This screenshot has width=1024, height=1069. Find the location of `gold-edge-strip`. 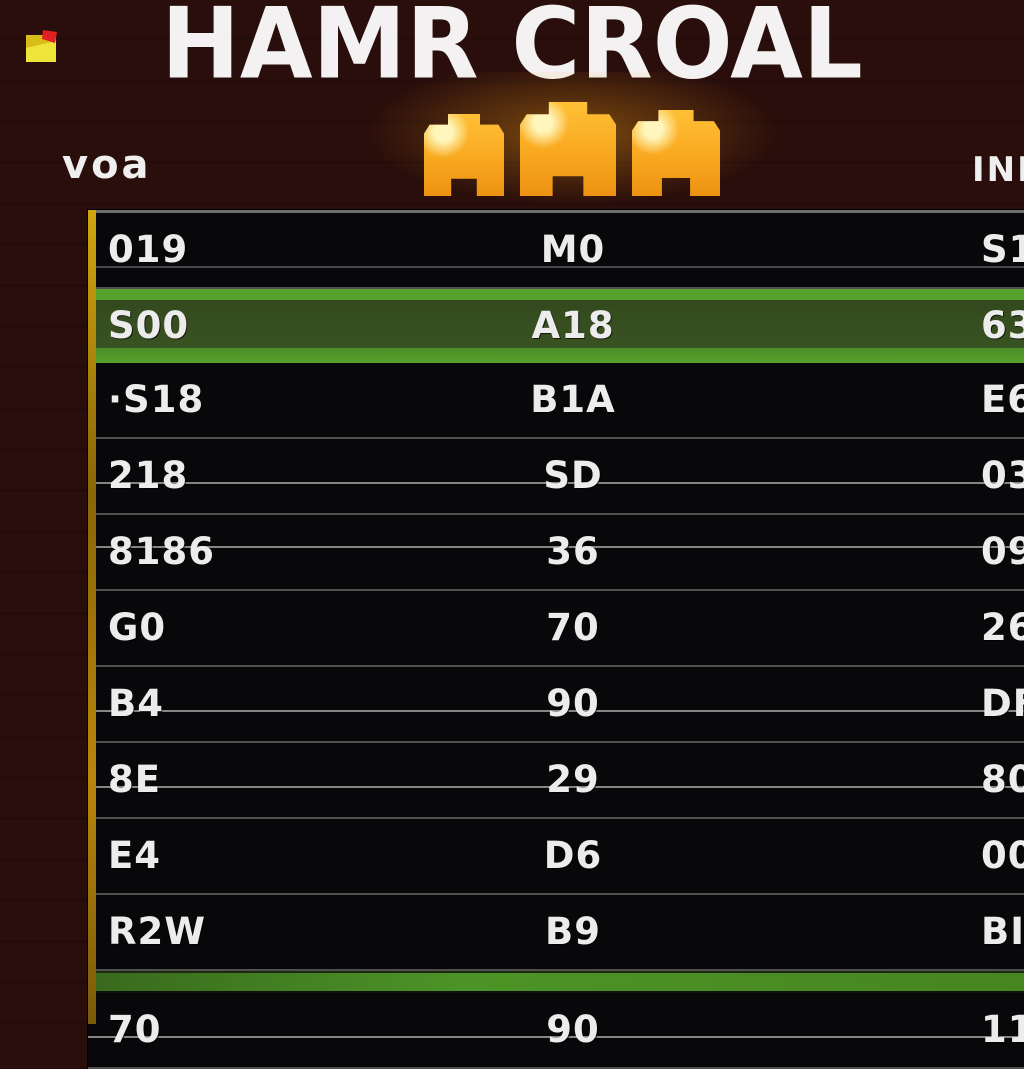

gold-edge-strip is located at coordinates (92, 617).